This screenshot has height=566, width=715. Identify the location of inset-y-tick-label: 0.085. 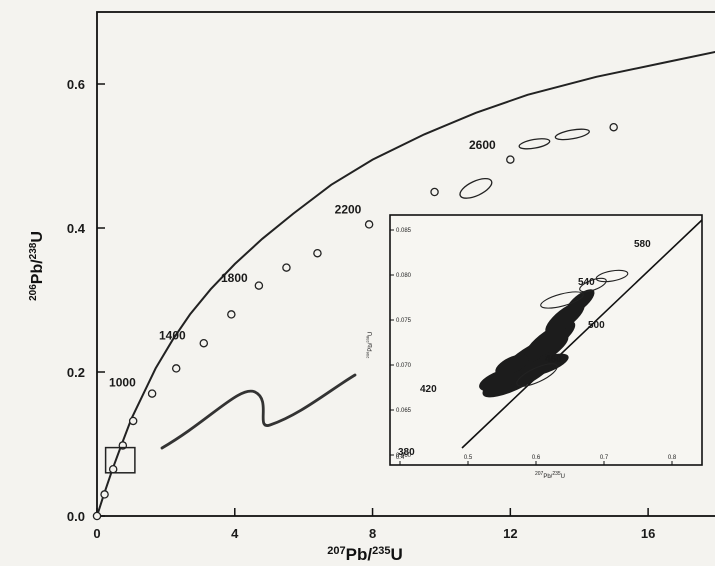
(404, 231).